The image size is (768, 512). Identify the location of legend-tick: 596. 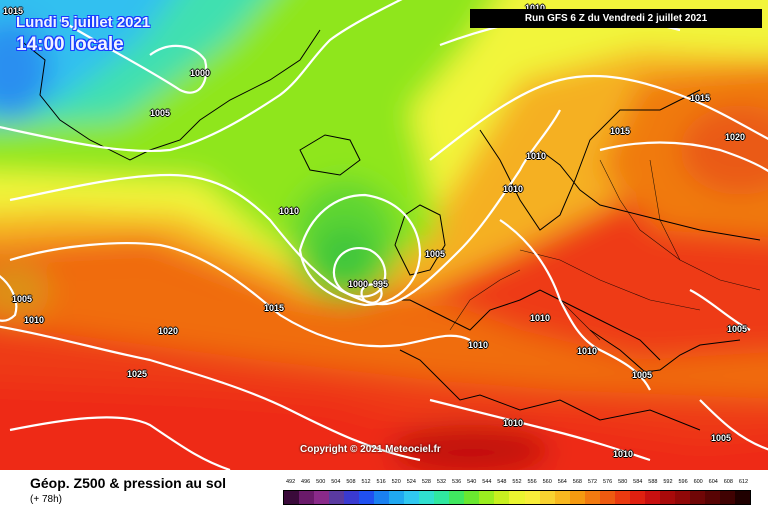
(683, 482).